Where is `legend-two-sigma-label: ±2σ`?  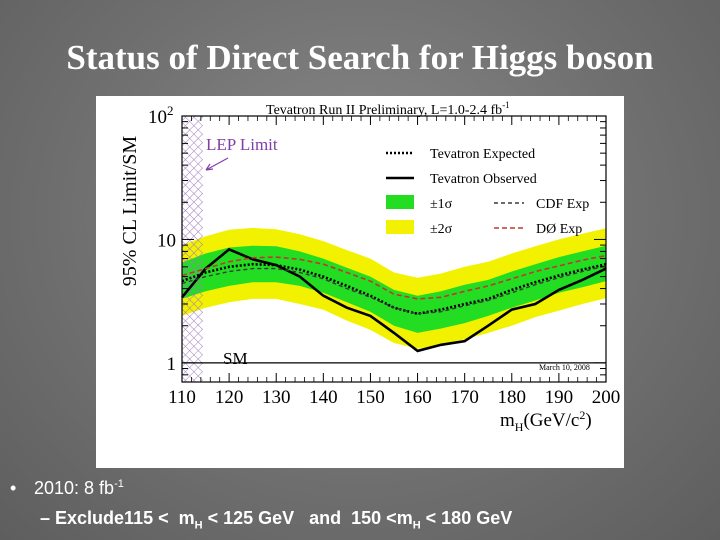
legend-two-sigma-label: ±2σ is located at coordinates (441, 229).